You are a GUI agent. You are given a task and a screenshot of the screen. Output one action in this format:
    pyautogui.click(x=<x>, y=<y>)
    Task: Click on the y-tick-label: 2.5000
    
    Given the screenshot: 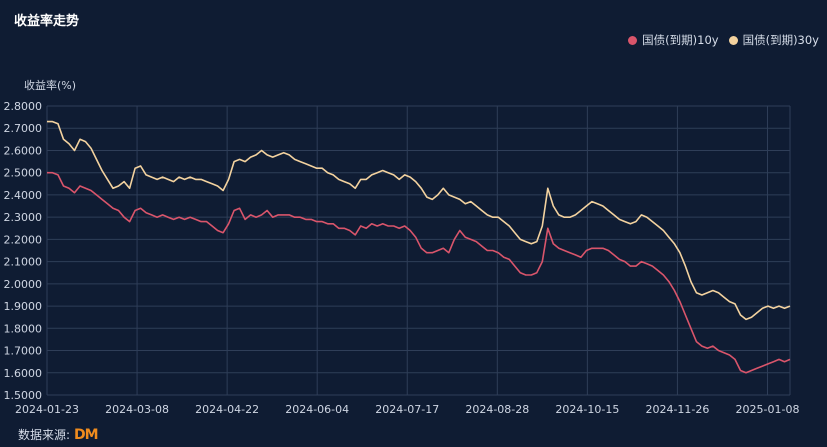 What is the action you would take?
    pyautogui.click(x=23, y=173)
    